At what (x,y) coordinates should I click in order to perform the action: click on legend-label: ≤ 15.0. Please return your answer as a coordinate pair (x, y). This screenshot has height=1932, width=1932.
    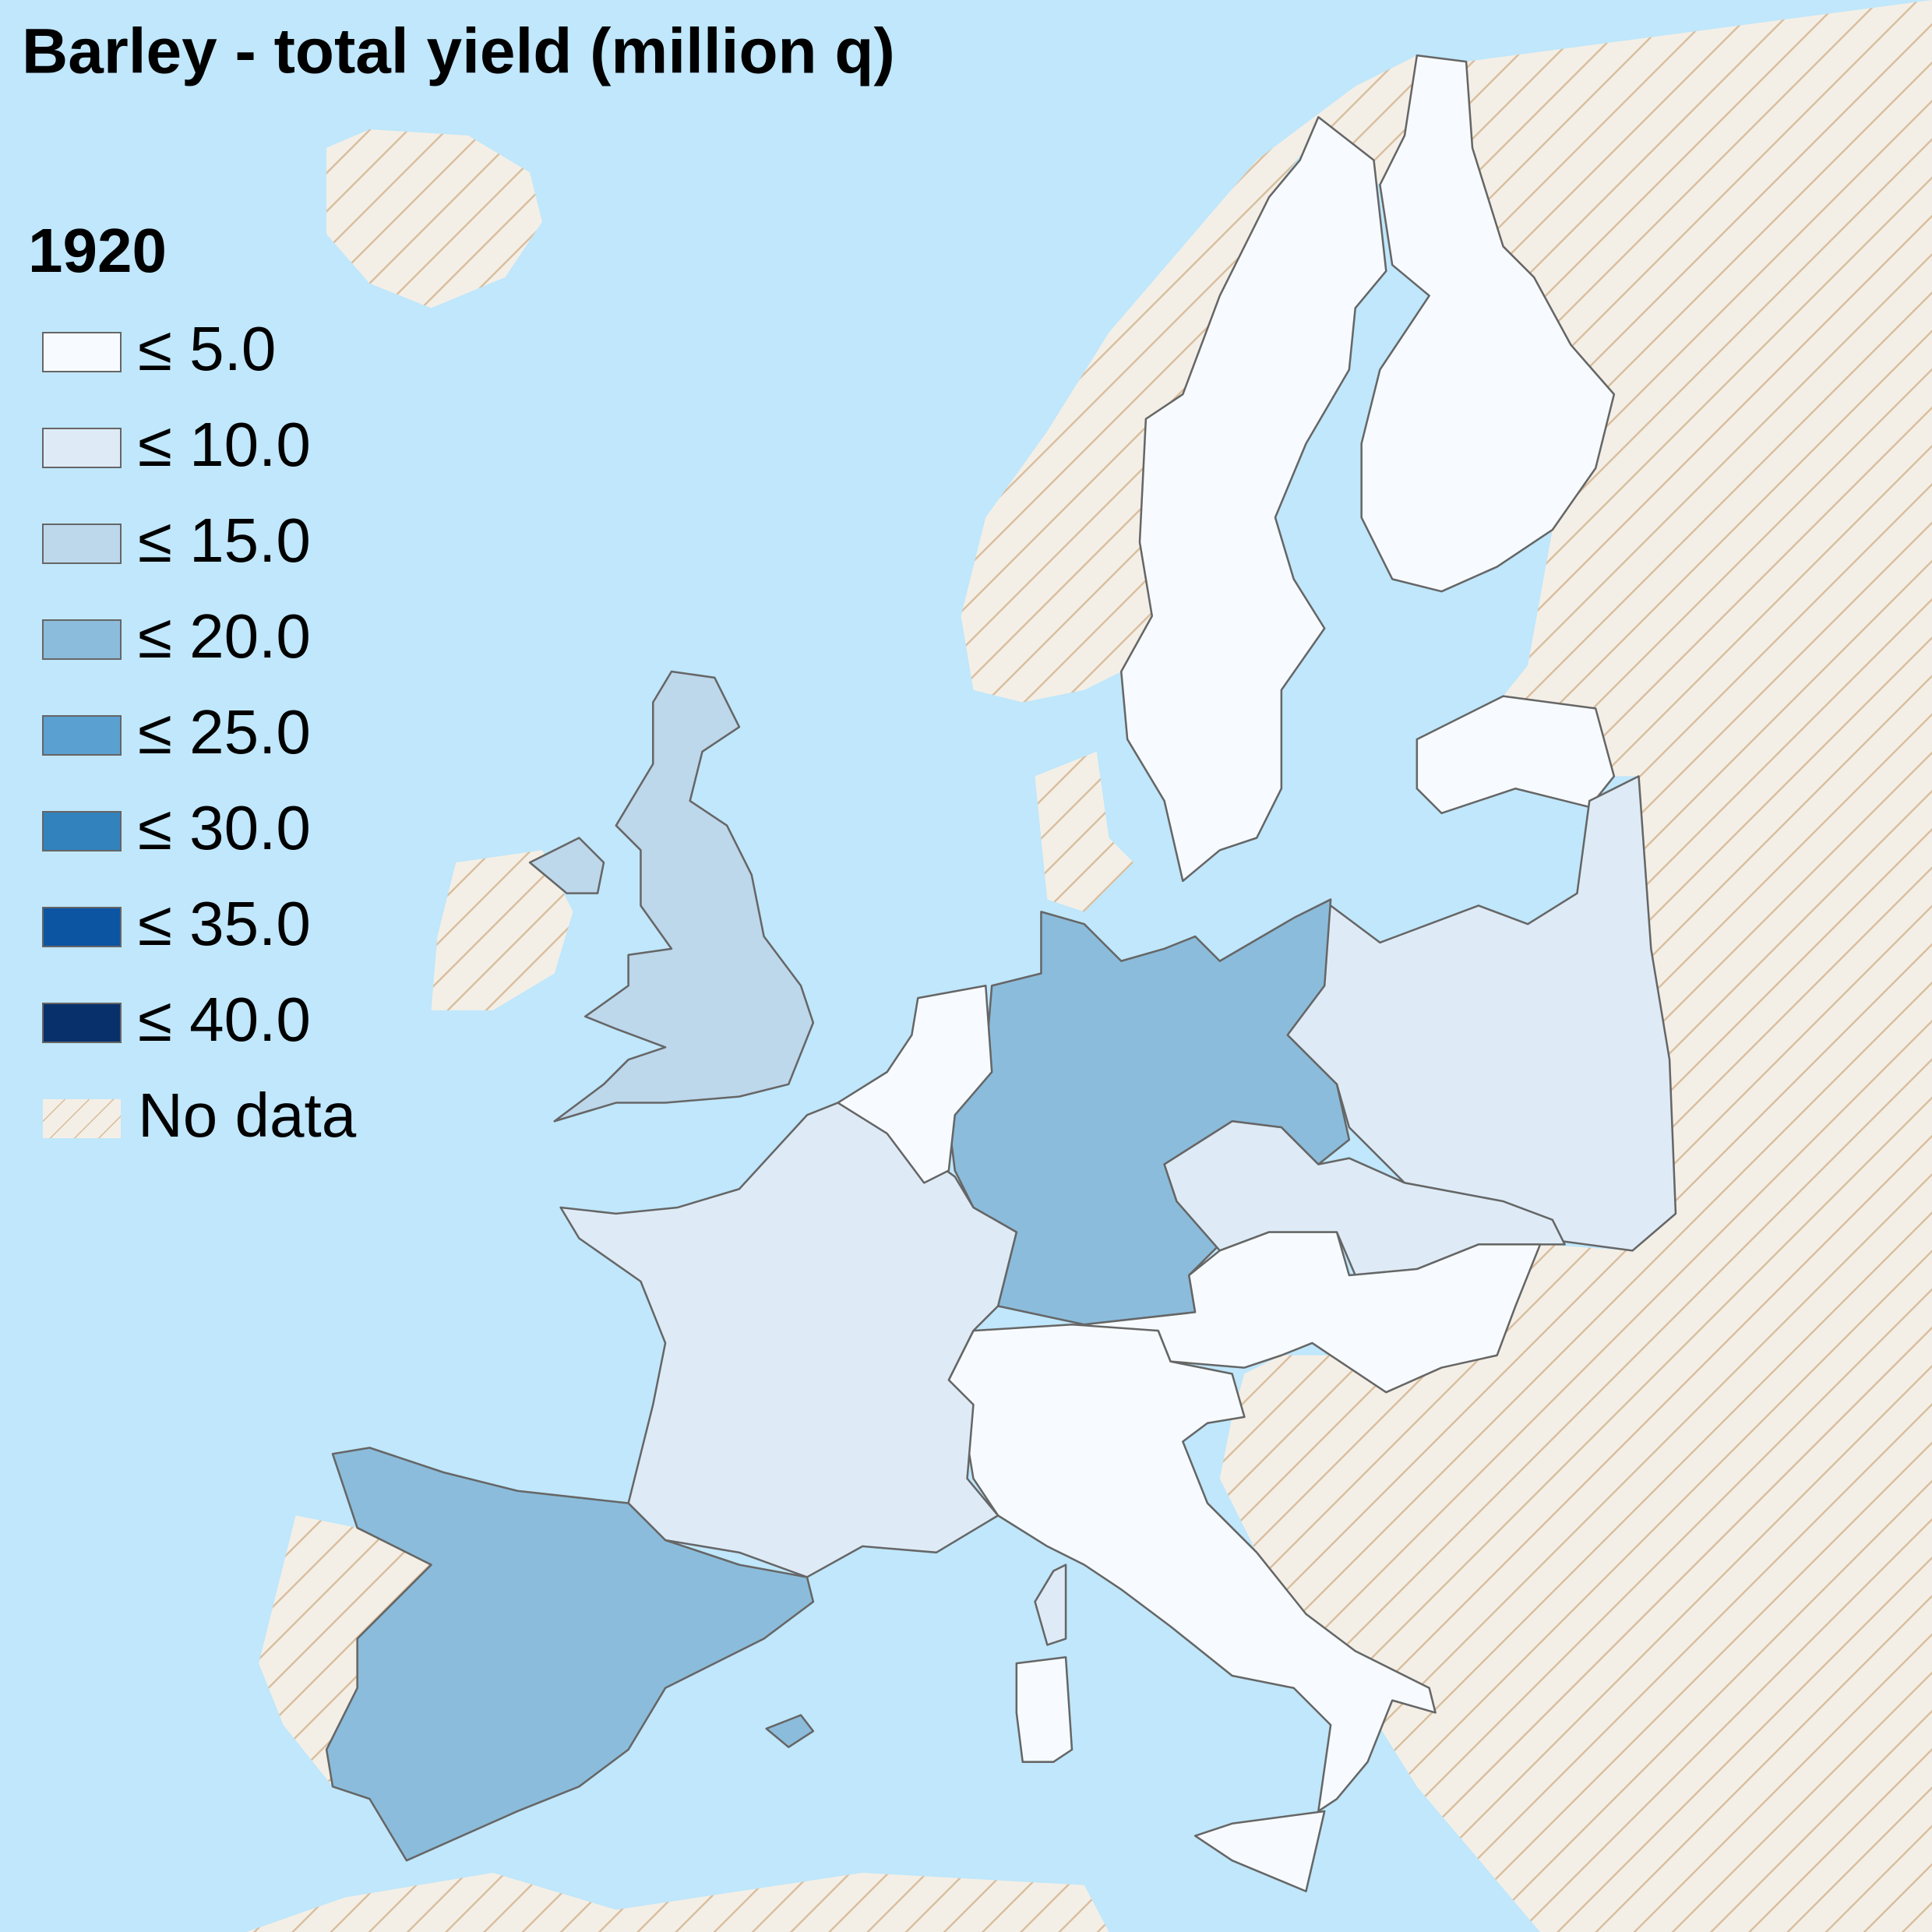
    Looking at the image, I should click on (225, 540).